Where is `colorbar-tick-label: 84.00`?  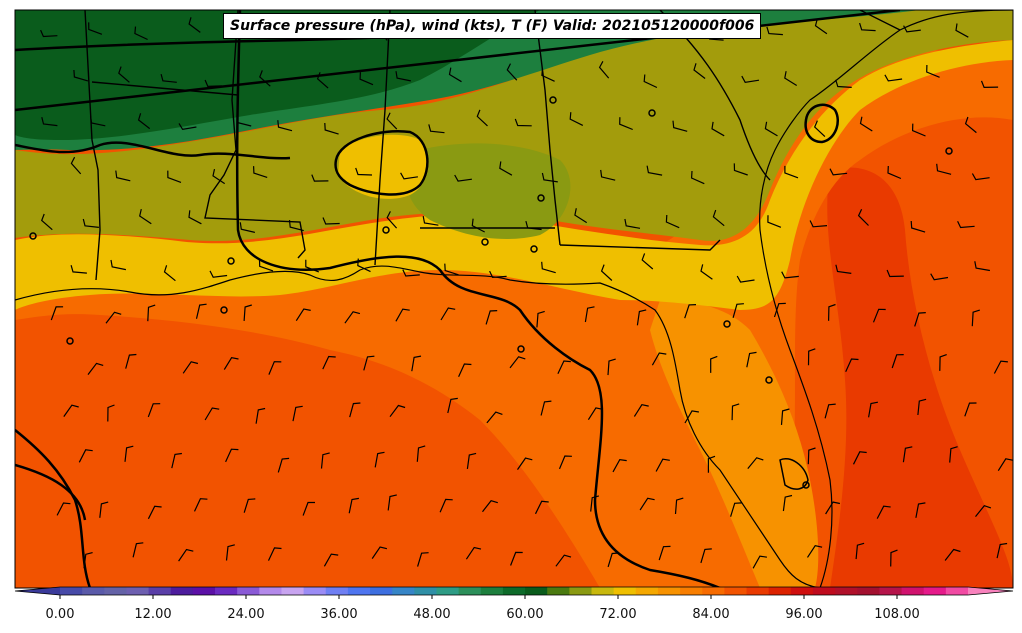 colorbar-tick-label: 84.00 is located at coordinates (711, 614).